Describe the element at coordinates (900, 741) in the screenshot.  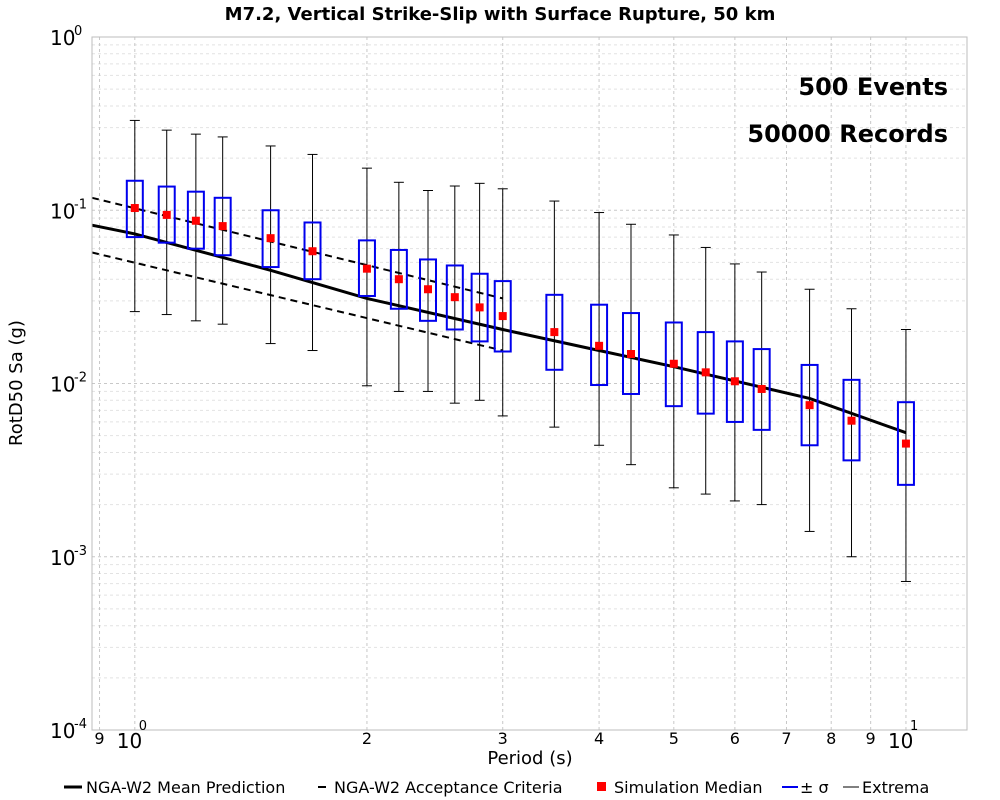
I see `x-tick-label-10: 10` at that location.